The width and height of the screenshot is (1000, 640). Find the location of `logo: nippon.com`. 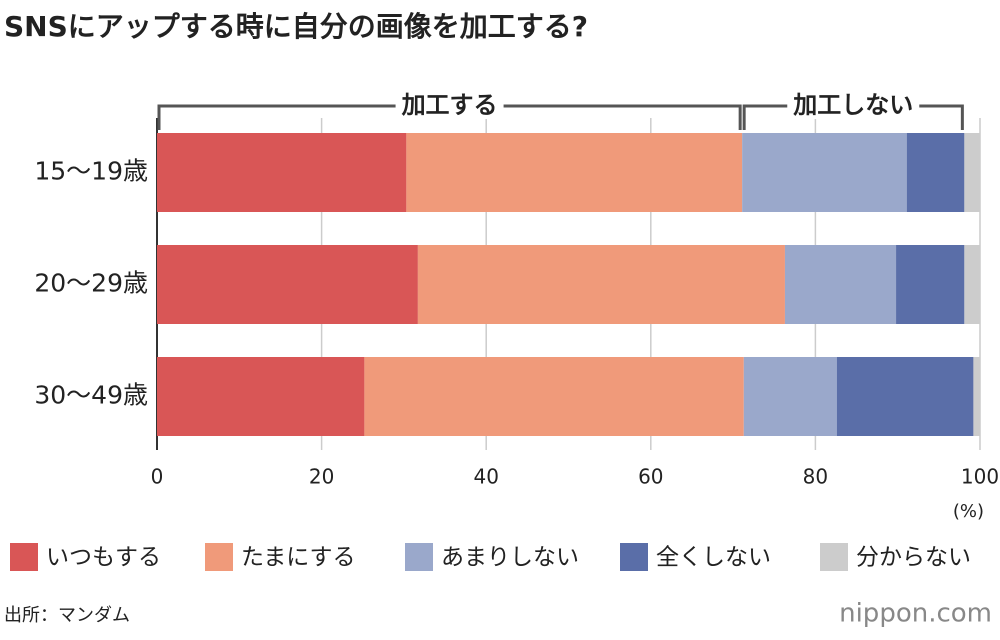

logo: nippon.com is located at coordinates (915, 614).